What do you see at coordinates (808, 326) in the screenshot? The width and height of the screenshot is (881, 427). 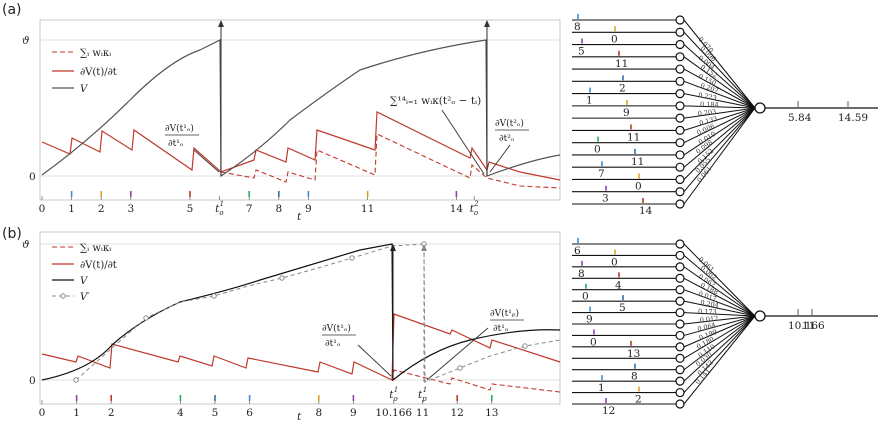 I see `output-spike-time: 11` at bounding box center [808, 326].